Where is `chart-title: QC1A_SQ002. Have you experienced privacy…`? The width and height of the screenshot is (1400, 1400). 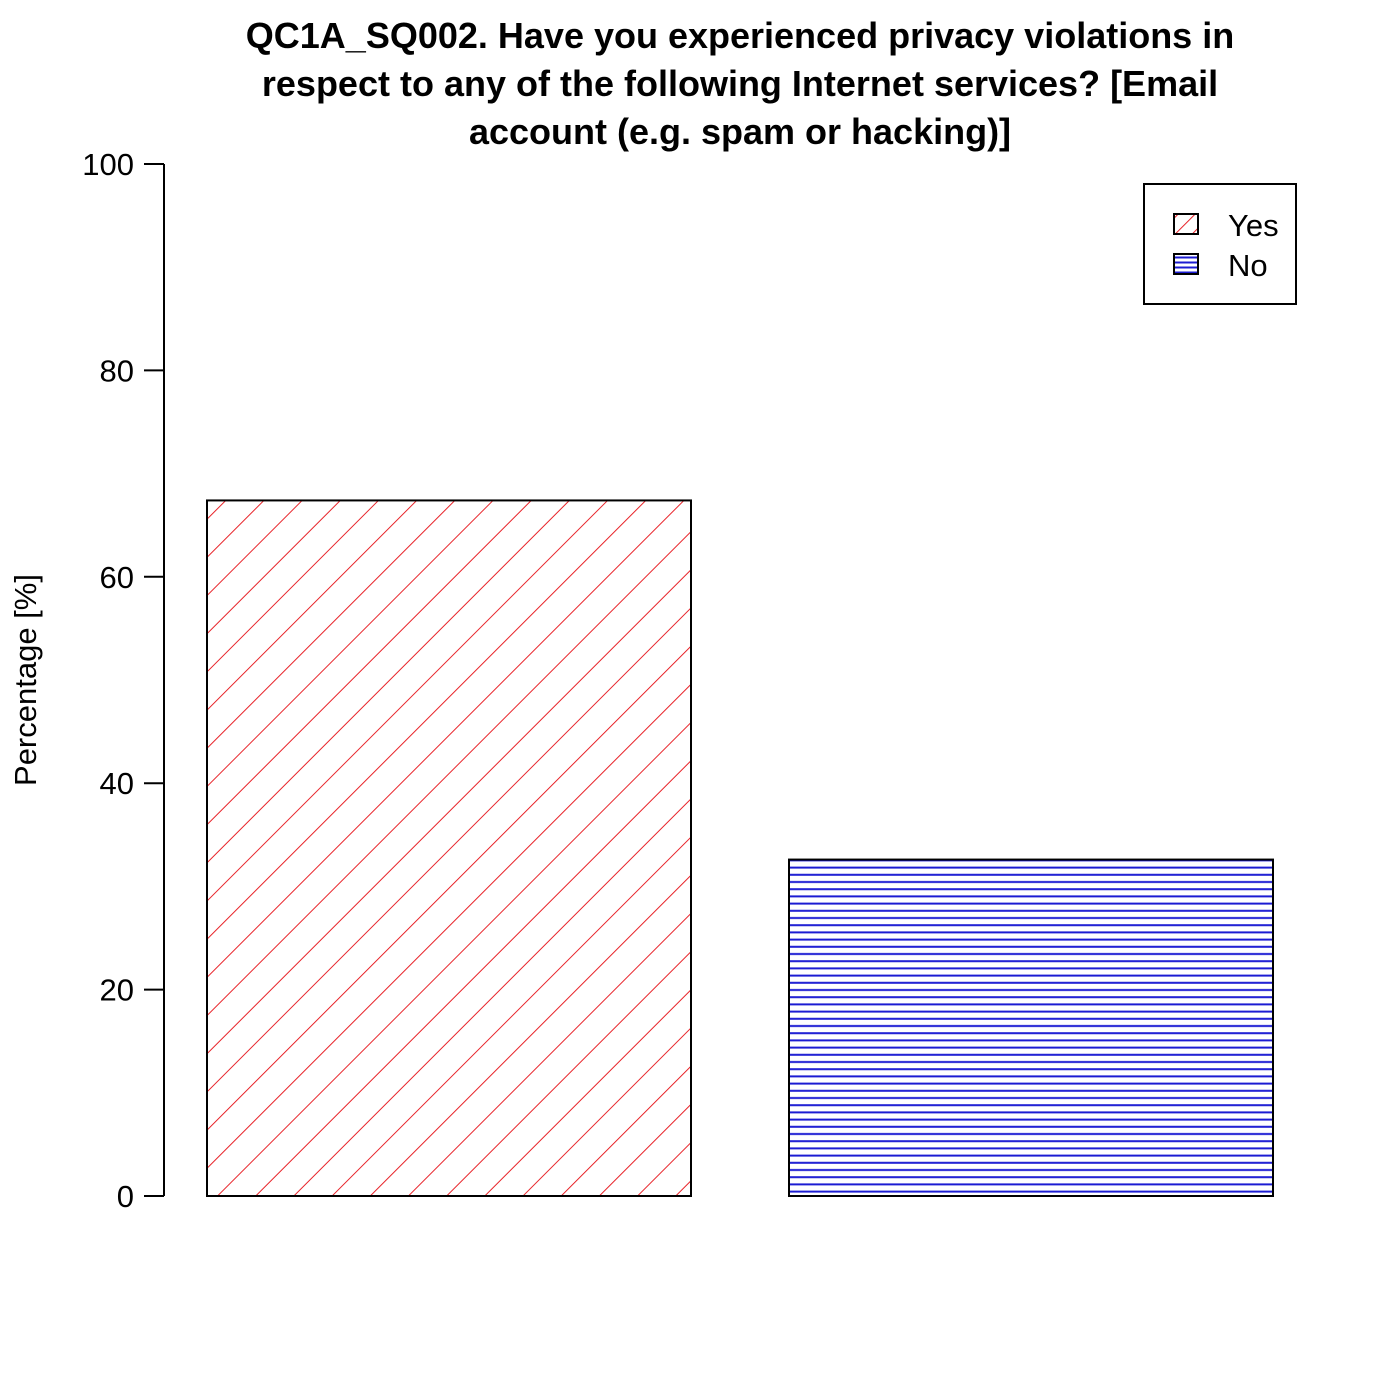
chart-title: QC1A_SQ002. Have you experienced privacy… is located at coordinates (740, 83).